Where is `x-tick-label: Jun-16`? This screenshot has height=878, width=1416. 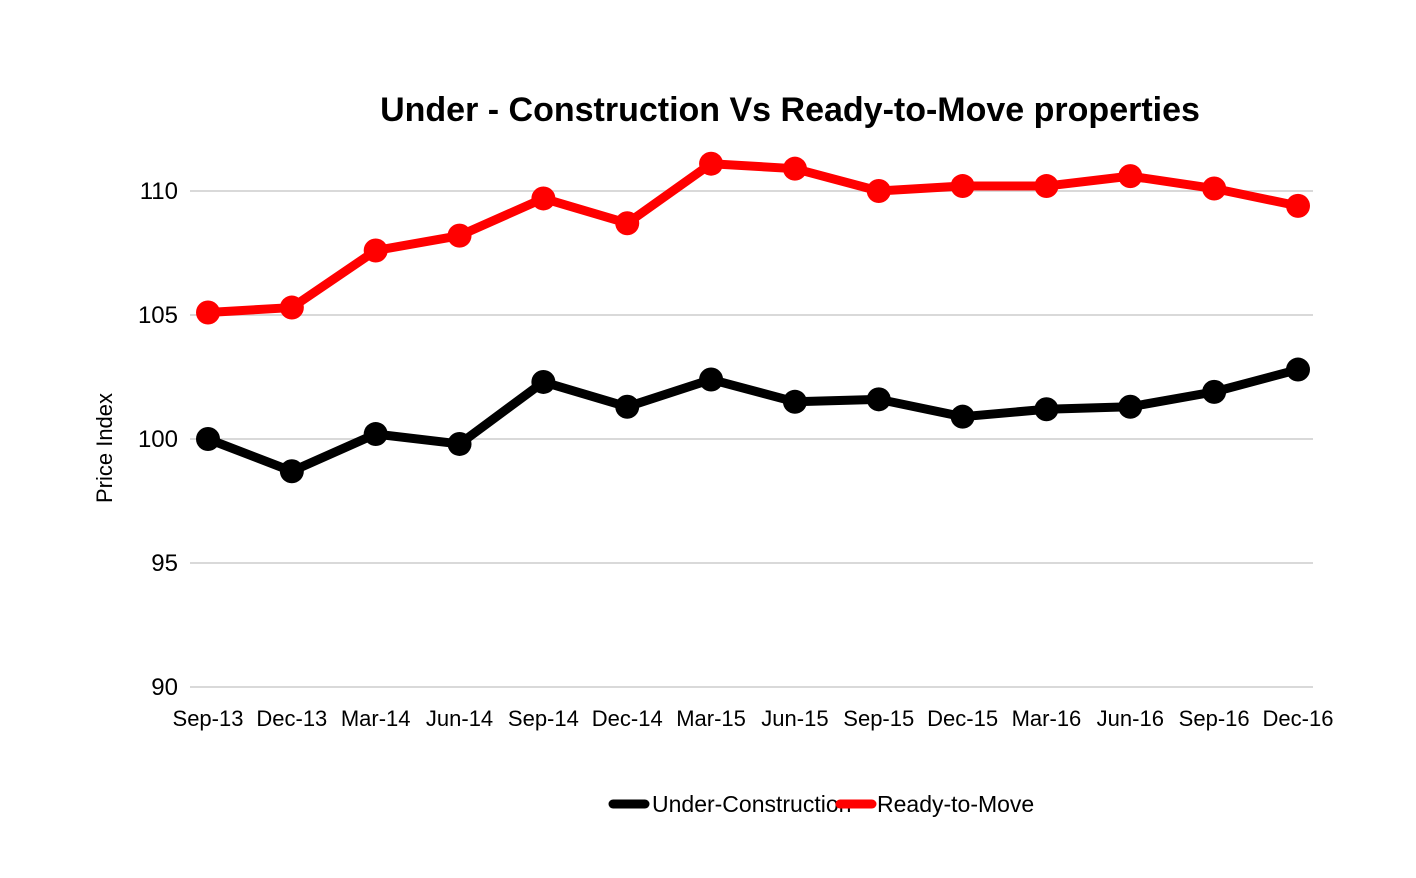
x-tick-label: Jun-16 is located at coordinates (1130, 718).